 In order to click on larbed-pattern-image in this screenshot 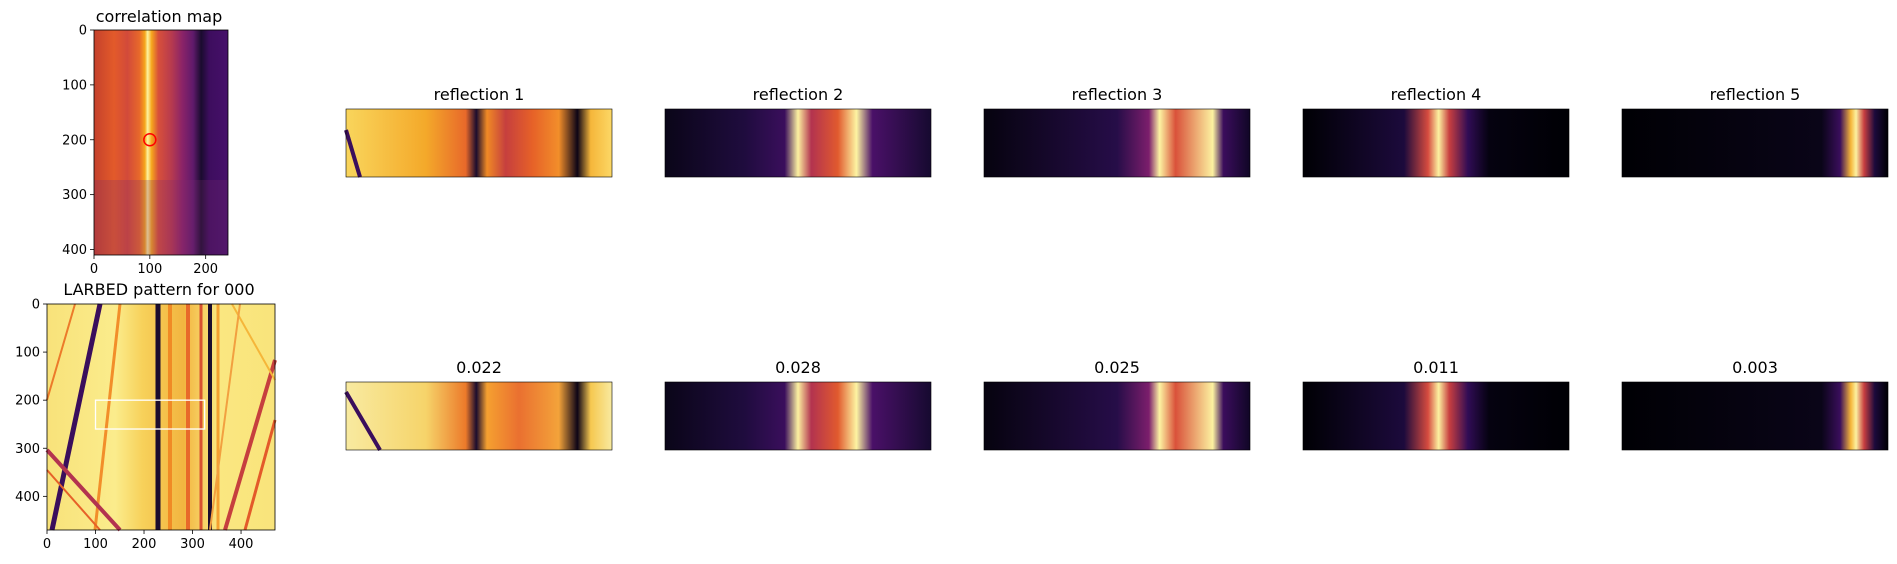, I will do `click(161, 417)`.